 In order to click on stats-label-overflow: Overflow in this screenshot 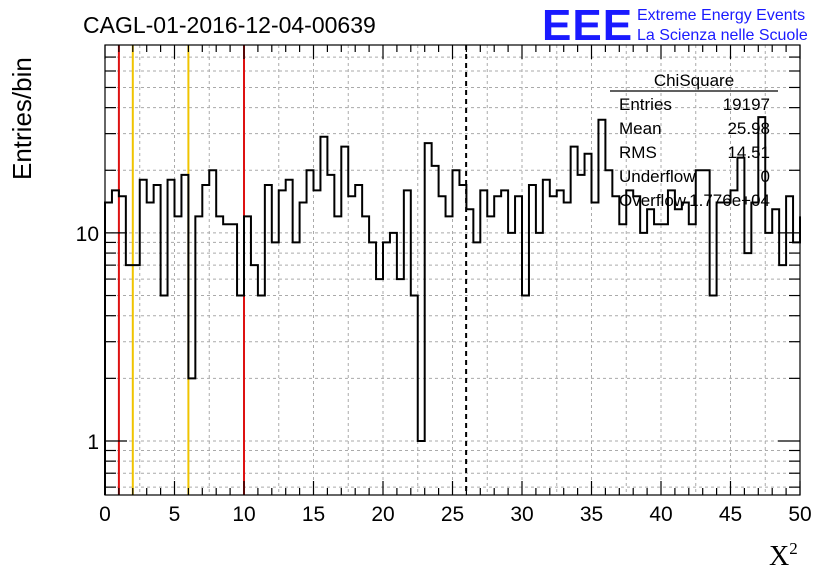, I will do `click(653, 200)`.